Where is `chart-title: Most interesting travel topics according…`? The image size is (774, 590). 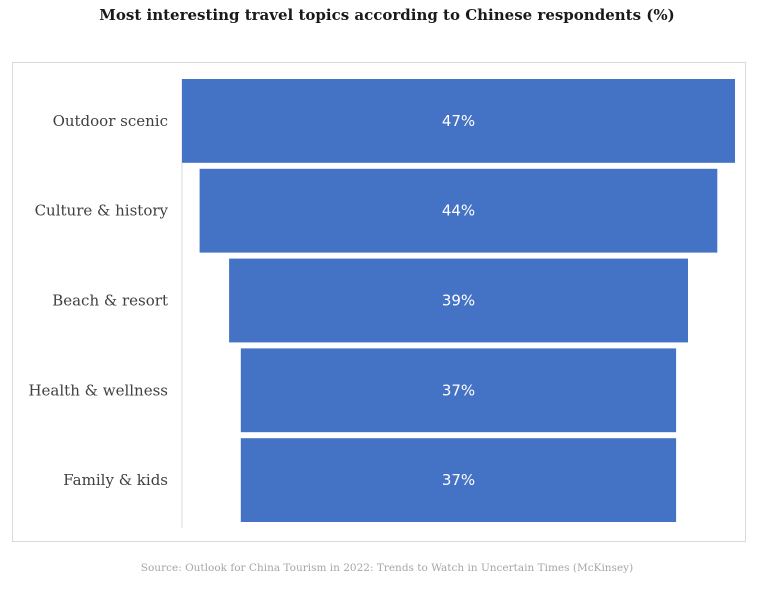
chart-title: Most interesting travel topics according… is located at coordinates (387, 15).